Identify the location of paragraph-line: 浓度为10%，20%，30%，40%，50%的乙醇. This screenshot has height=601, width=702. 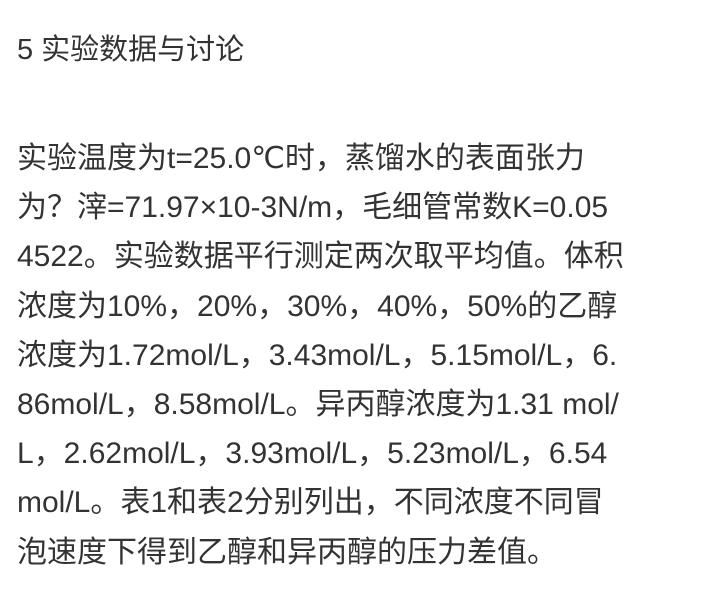
(317, 306).